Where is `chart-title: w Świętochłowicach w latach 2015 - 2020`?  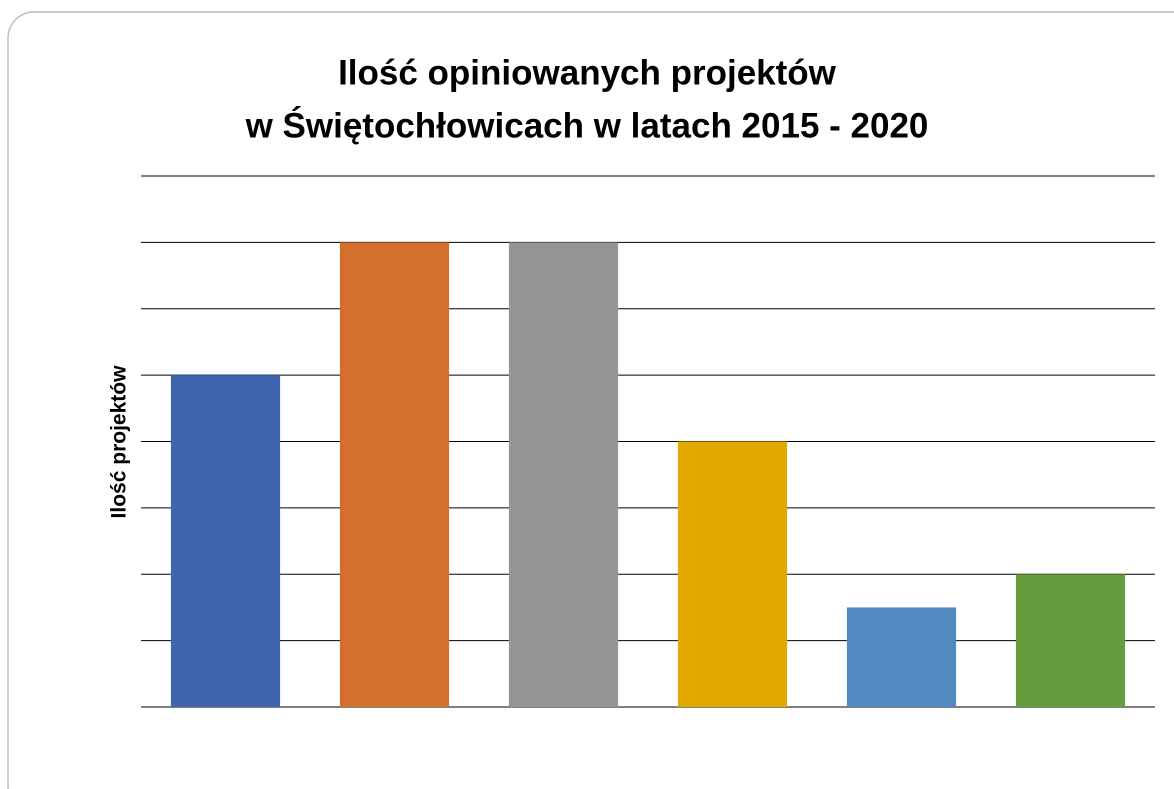
chart-title: w Świętochłowicach w latach 2015 - 2020 is located at coordinates (587, 125).